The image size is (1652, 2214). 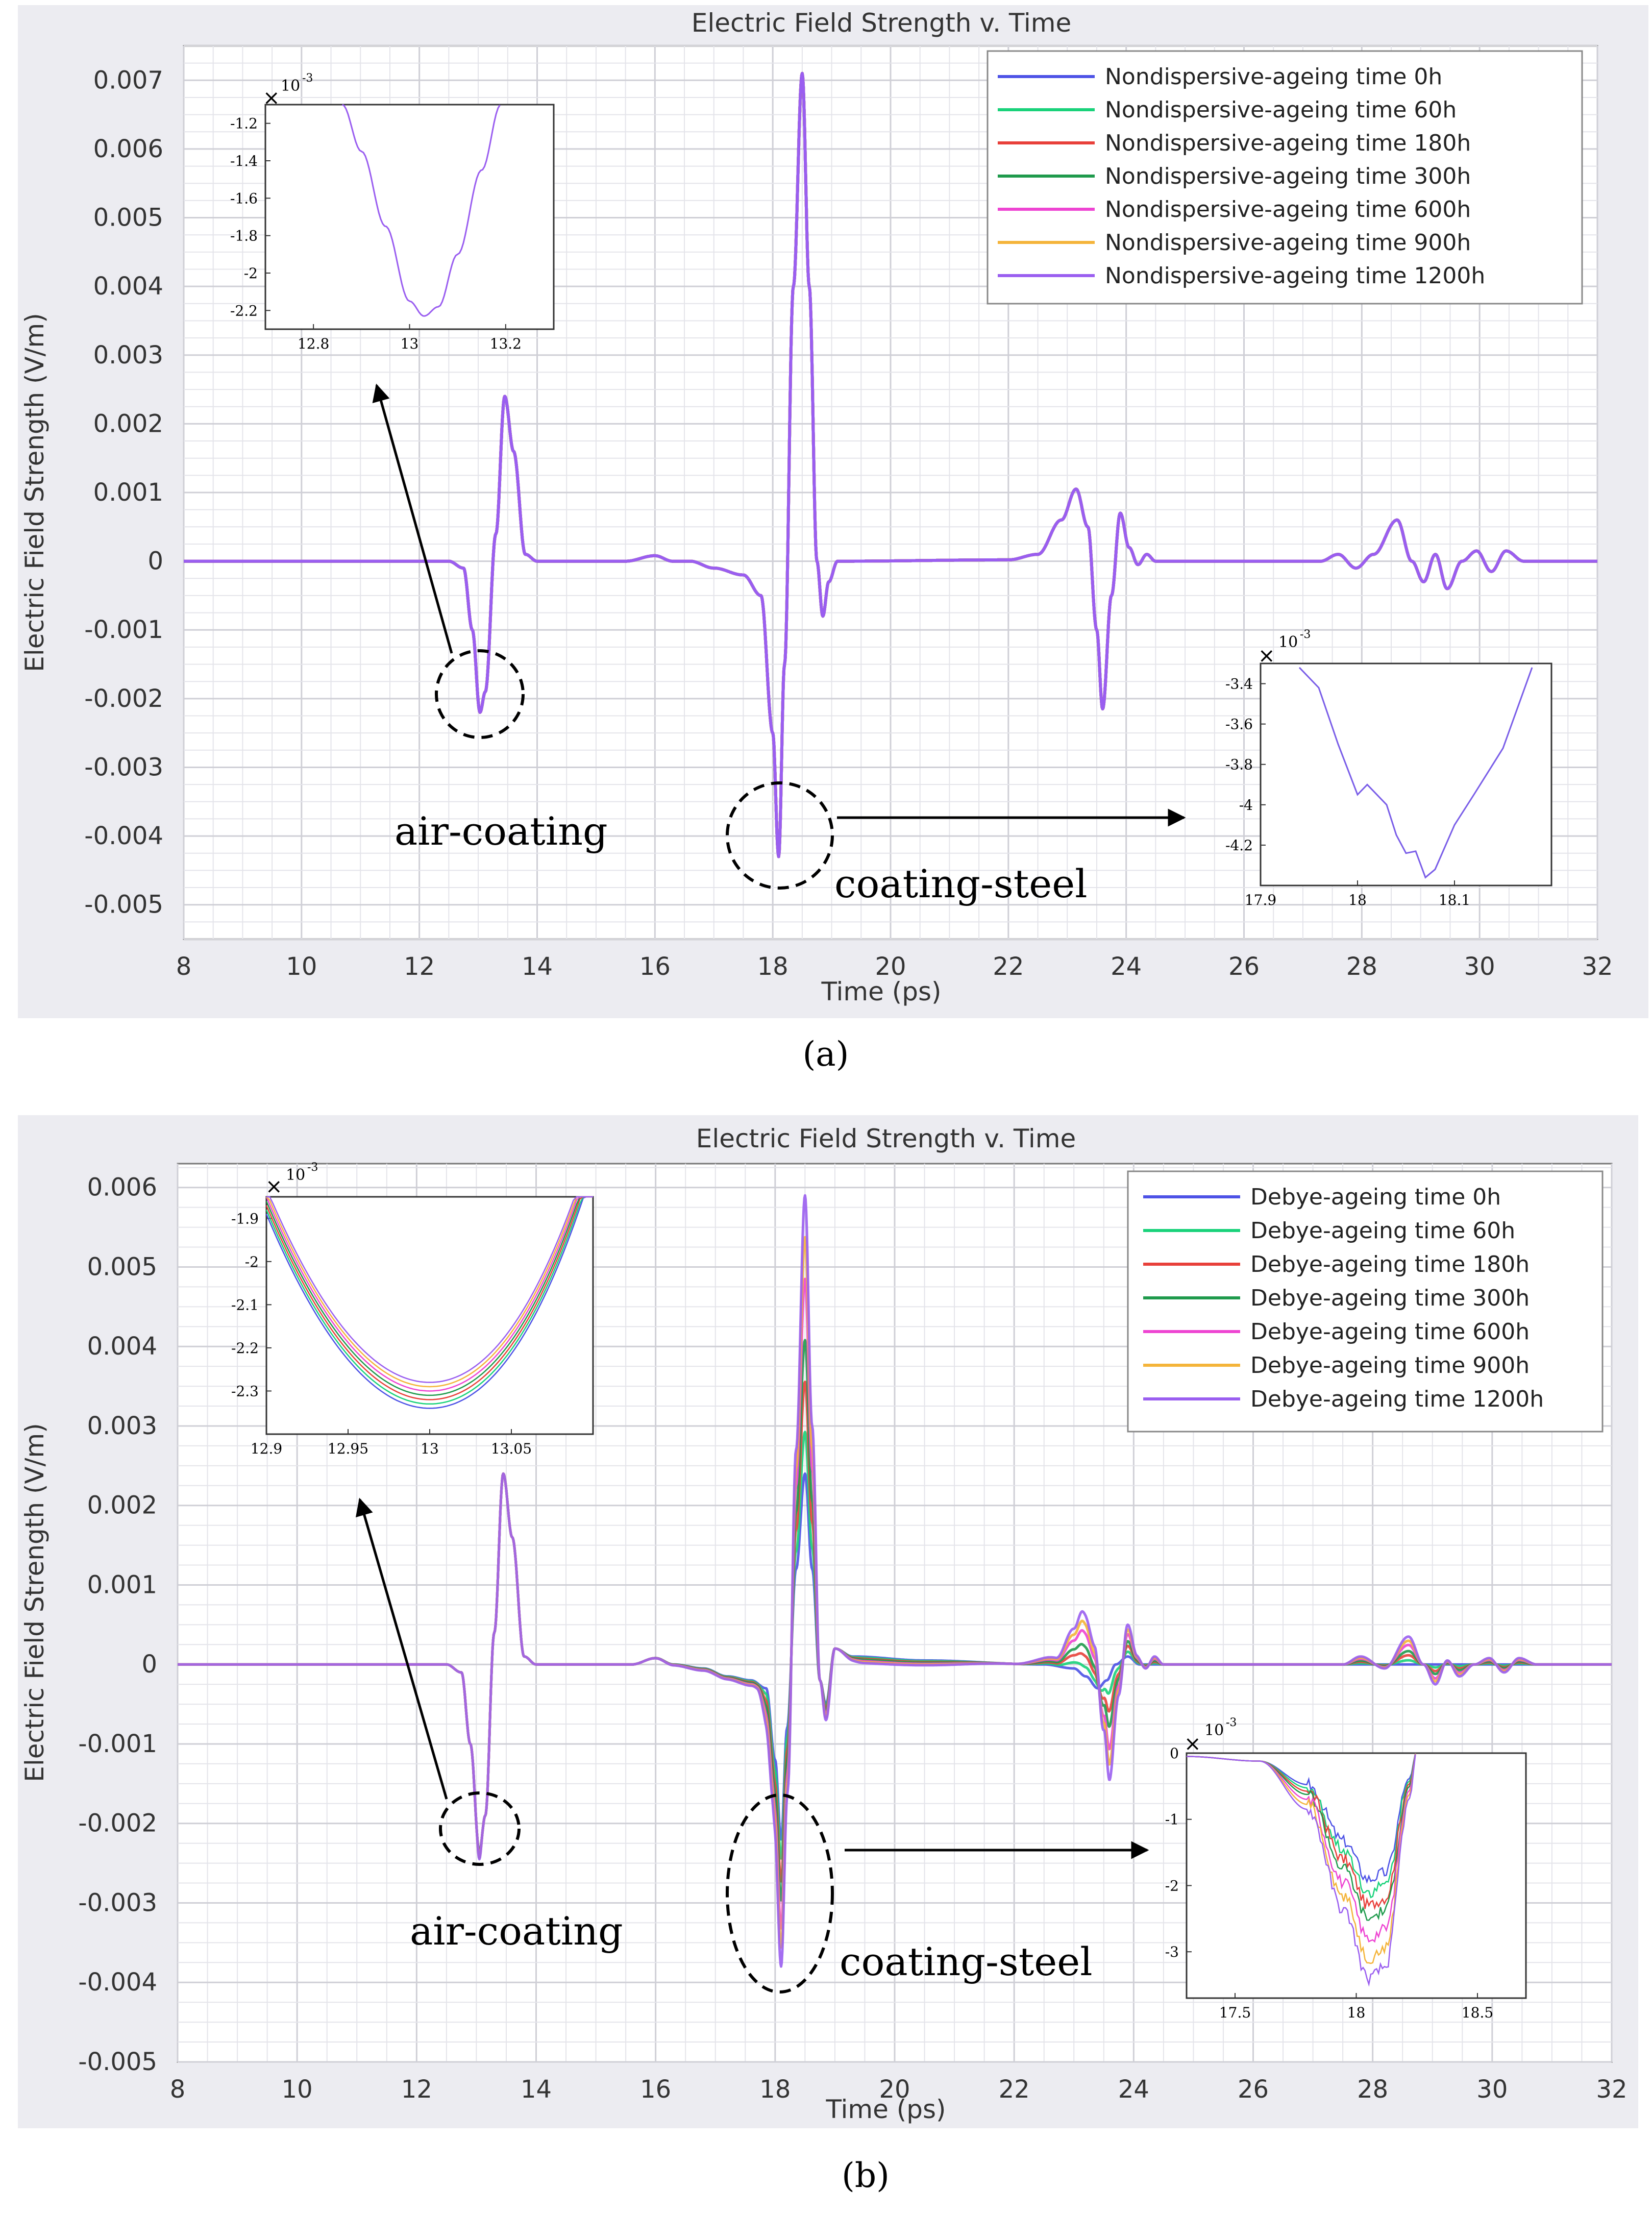 What do you see at coordinates (882, 23) in the screenshot?
I see `panel-a-title: Electric Field Strength v. Time` at bounding box center [882, 23].